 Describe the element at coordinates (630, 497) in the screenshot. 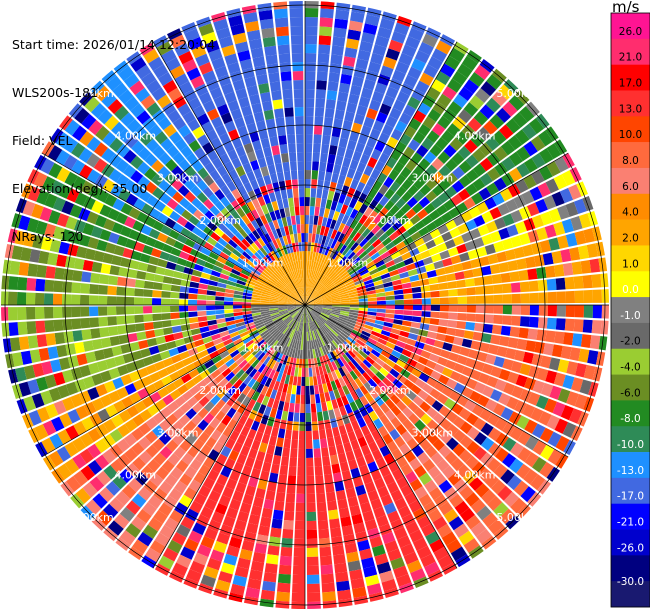

I see `colorbar-tick-label: -17.0` at that location.